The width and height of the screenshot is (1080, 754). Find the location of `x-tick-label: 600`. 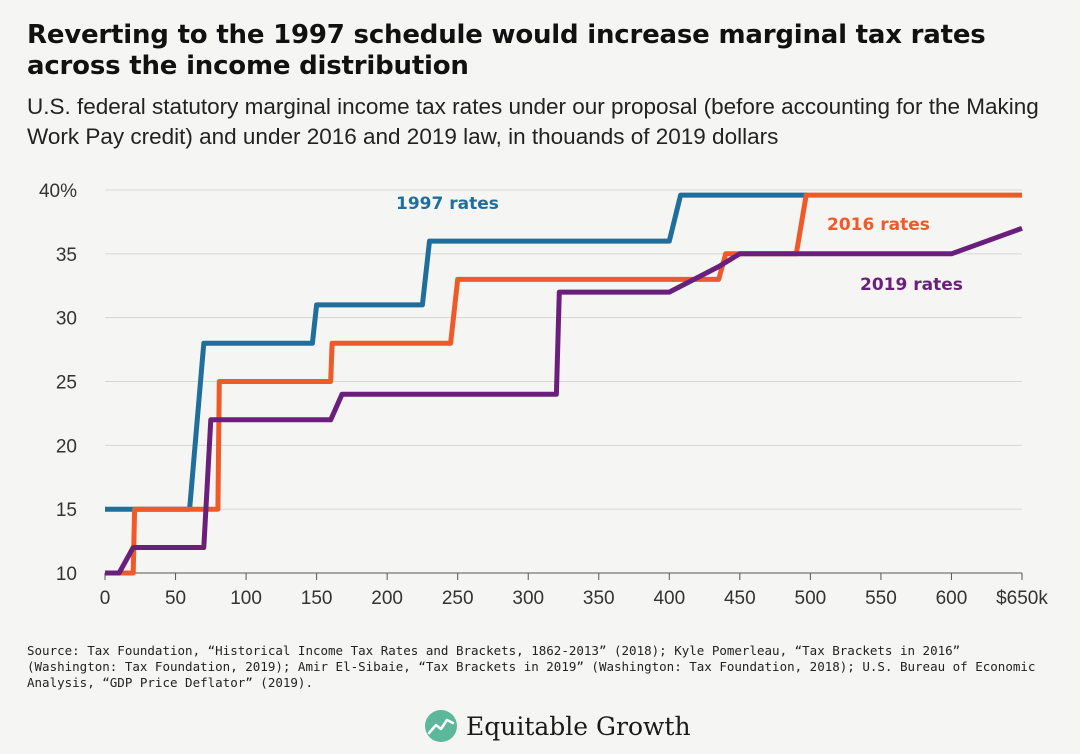

x-tick-label: 600 is located at coordinates (952, 598).